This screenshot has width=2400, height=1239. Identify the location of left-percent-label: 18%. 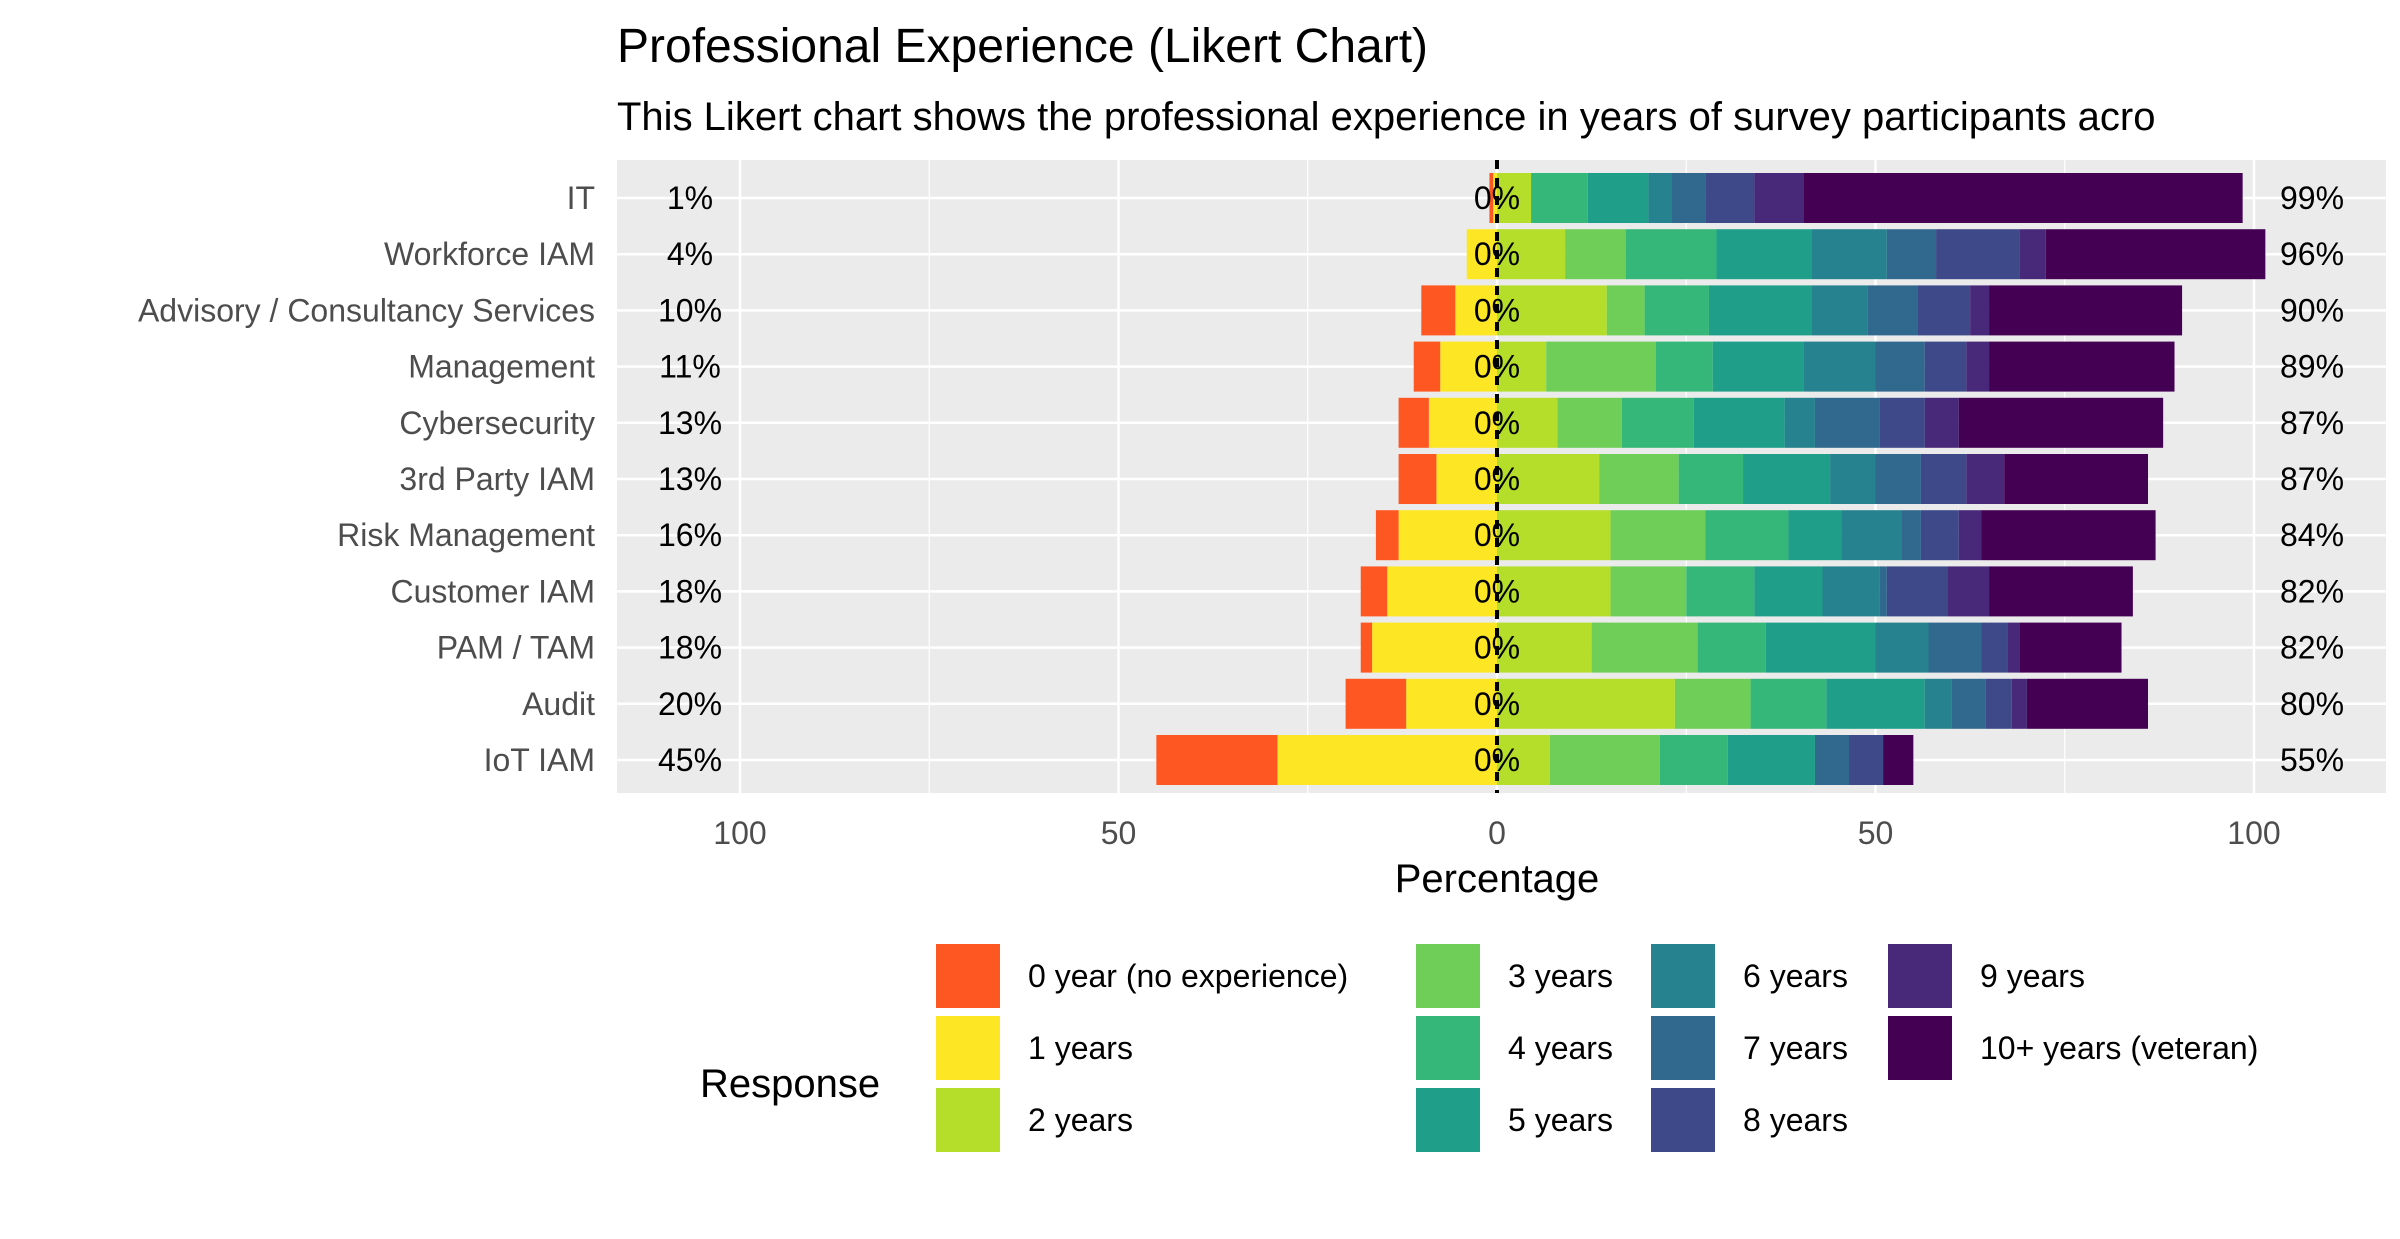
(690, 591).